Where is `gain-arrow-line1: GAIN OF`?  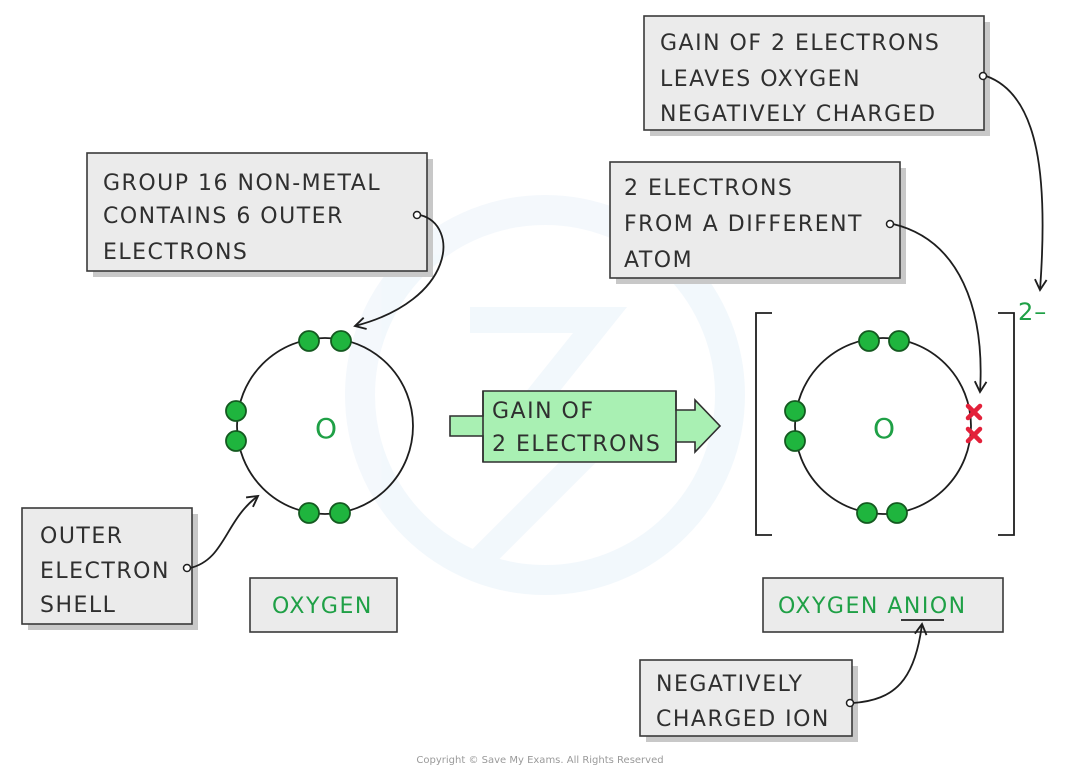 gain-arrow-line1: GAIN OF is located at coordinates (543, 411).